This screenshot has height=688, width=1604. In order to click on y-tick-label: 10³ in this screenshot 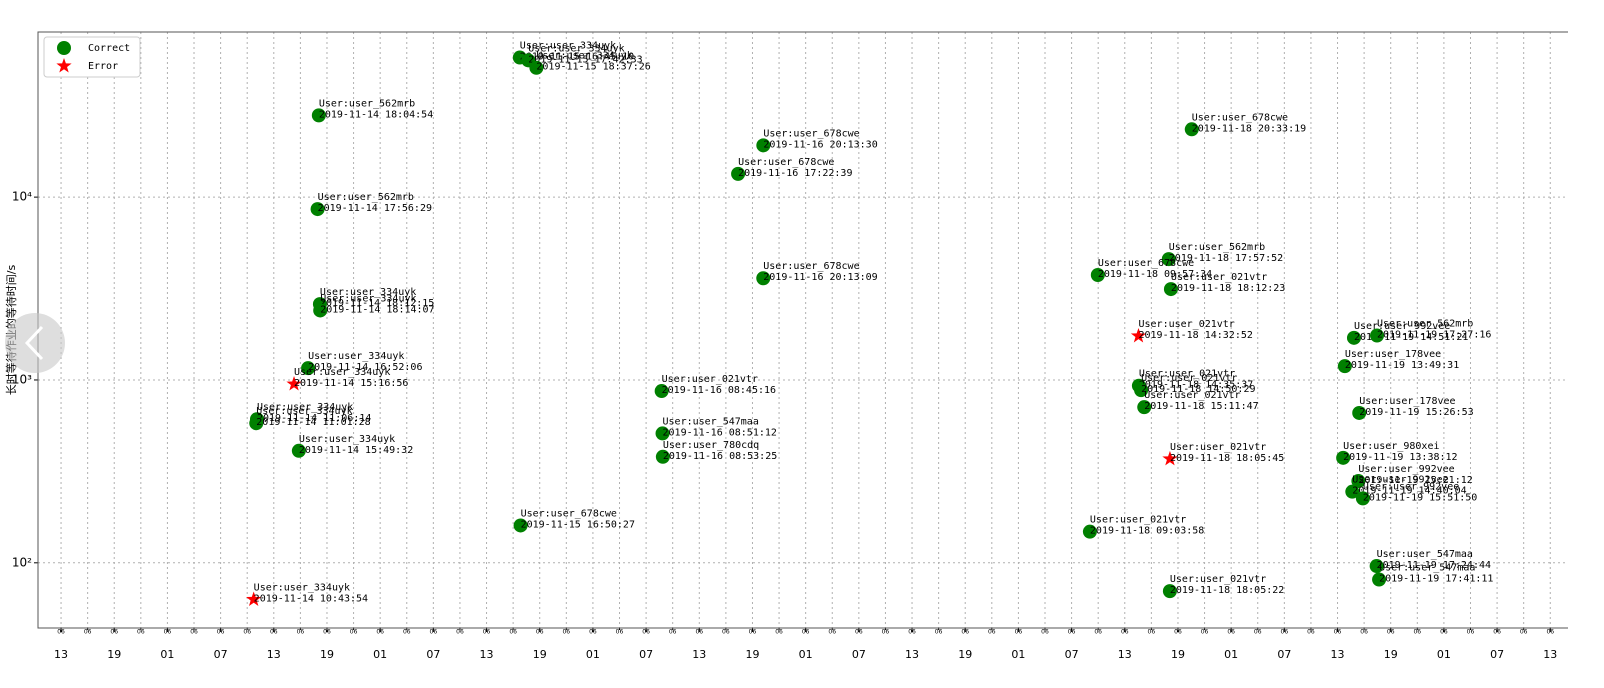, I will do `click(22, 379)`.